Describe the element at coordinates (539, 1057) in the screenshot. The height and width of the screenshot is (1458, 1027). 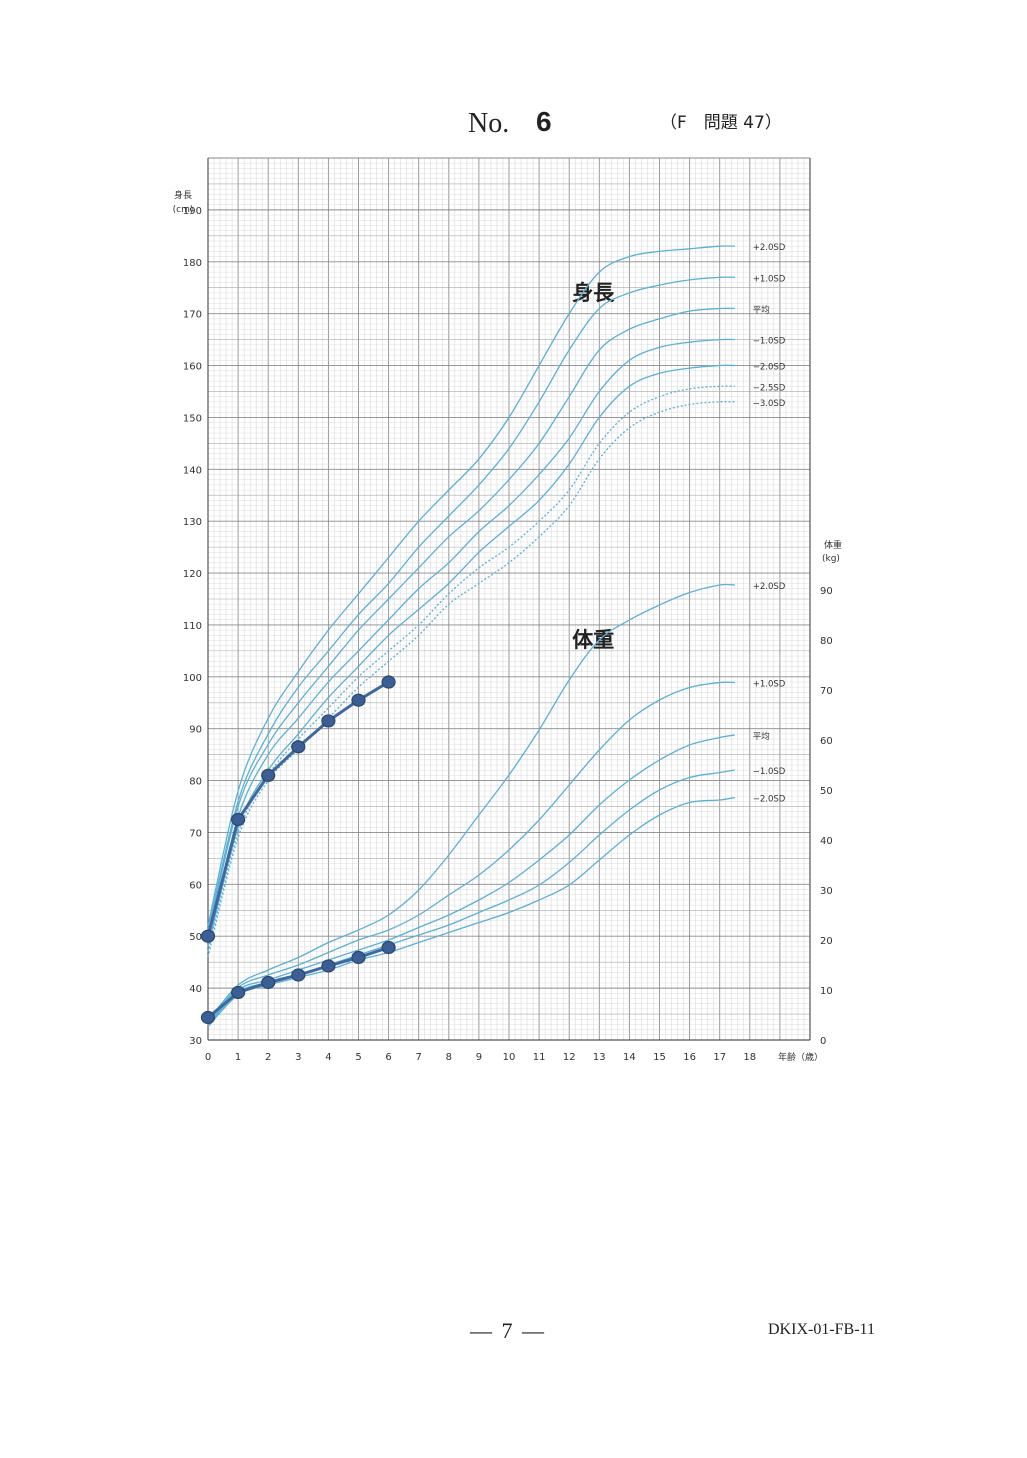
I see `x-tick-label: 11` at that location.